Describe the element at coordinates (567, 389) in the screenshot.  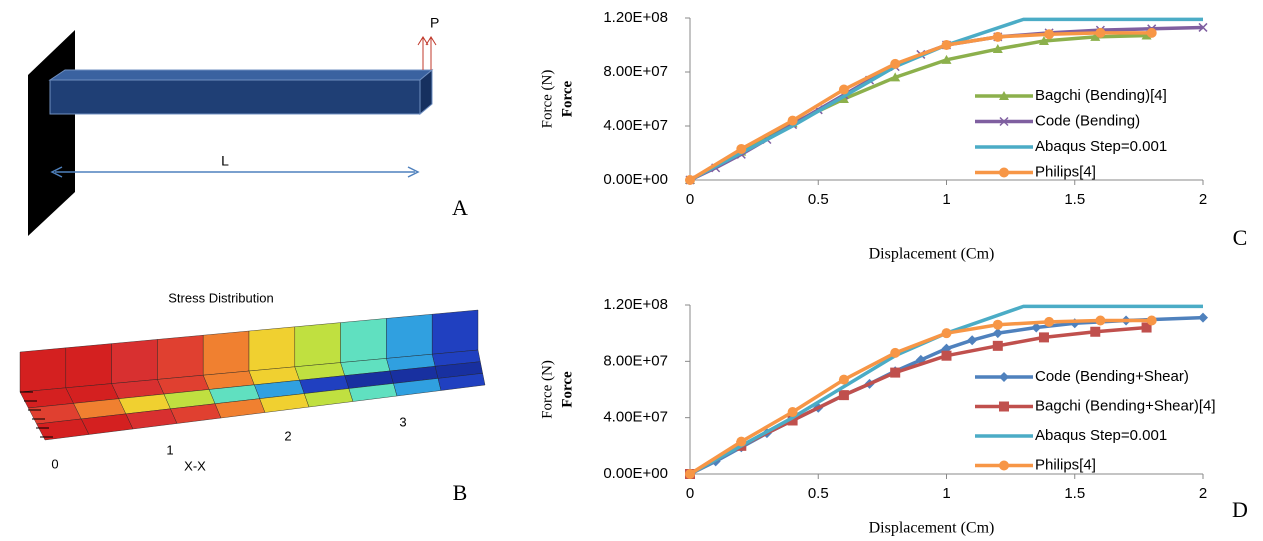
I see `y-axis-label: Force` at that location.